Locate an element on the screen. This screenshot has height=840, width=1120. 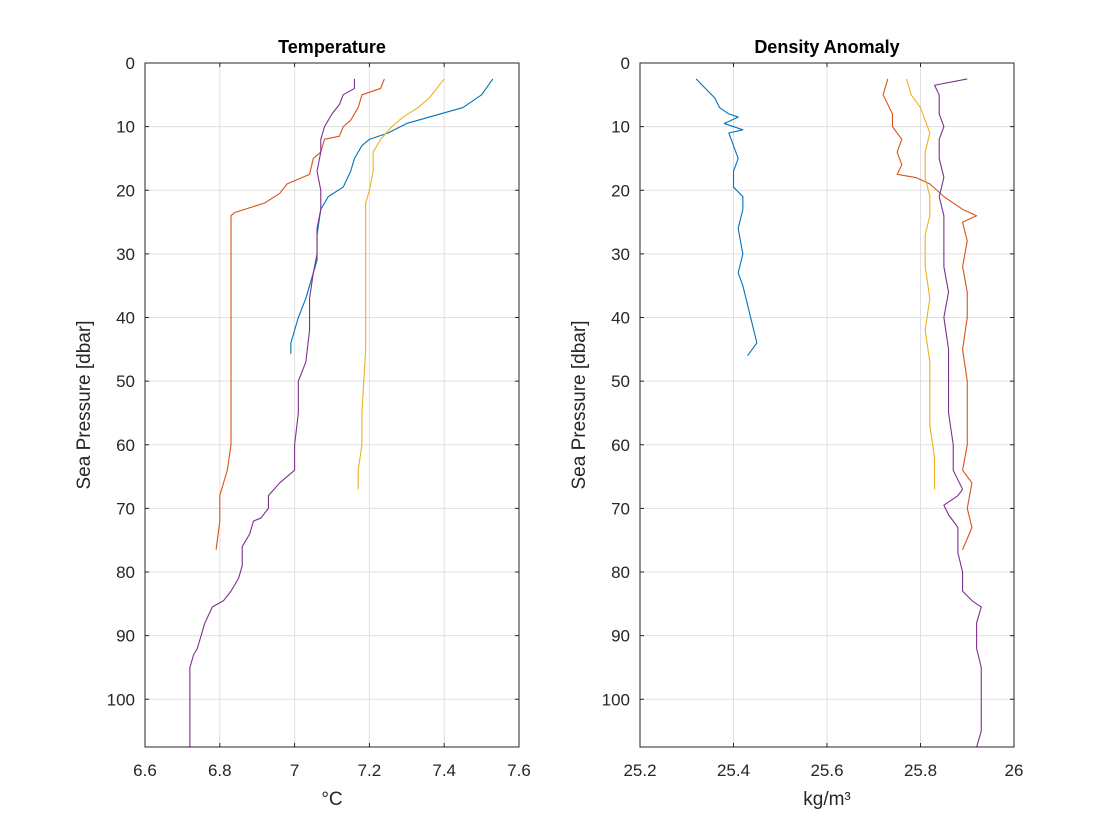
x-tick-label: 7 is located at coordinates (294, 770).